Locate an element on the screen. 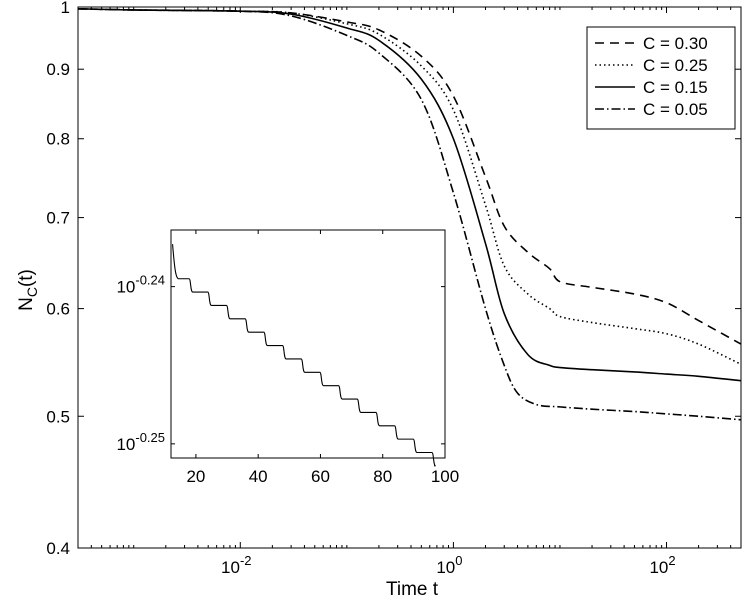 This screenshot has height=602, width=747. inset-x-tick-label: 100 is located at coordinates (445, 476).